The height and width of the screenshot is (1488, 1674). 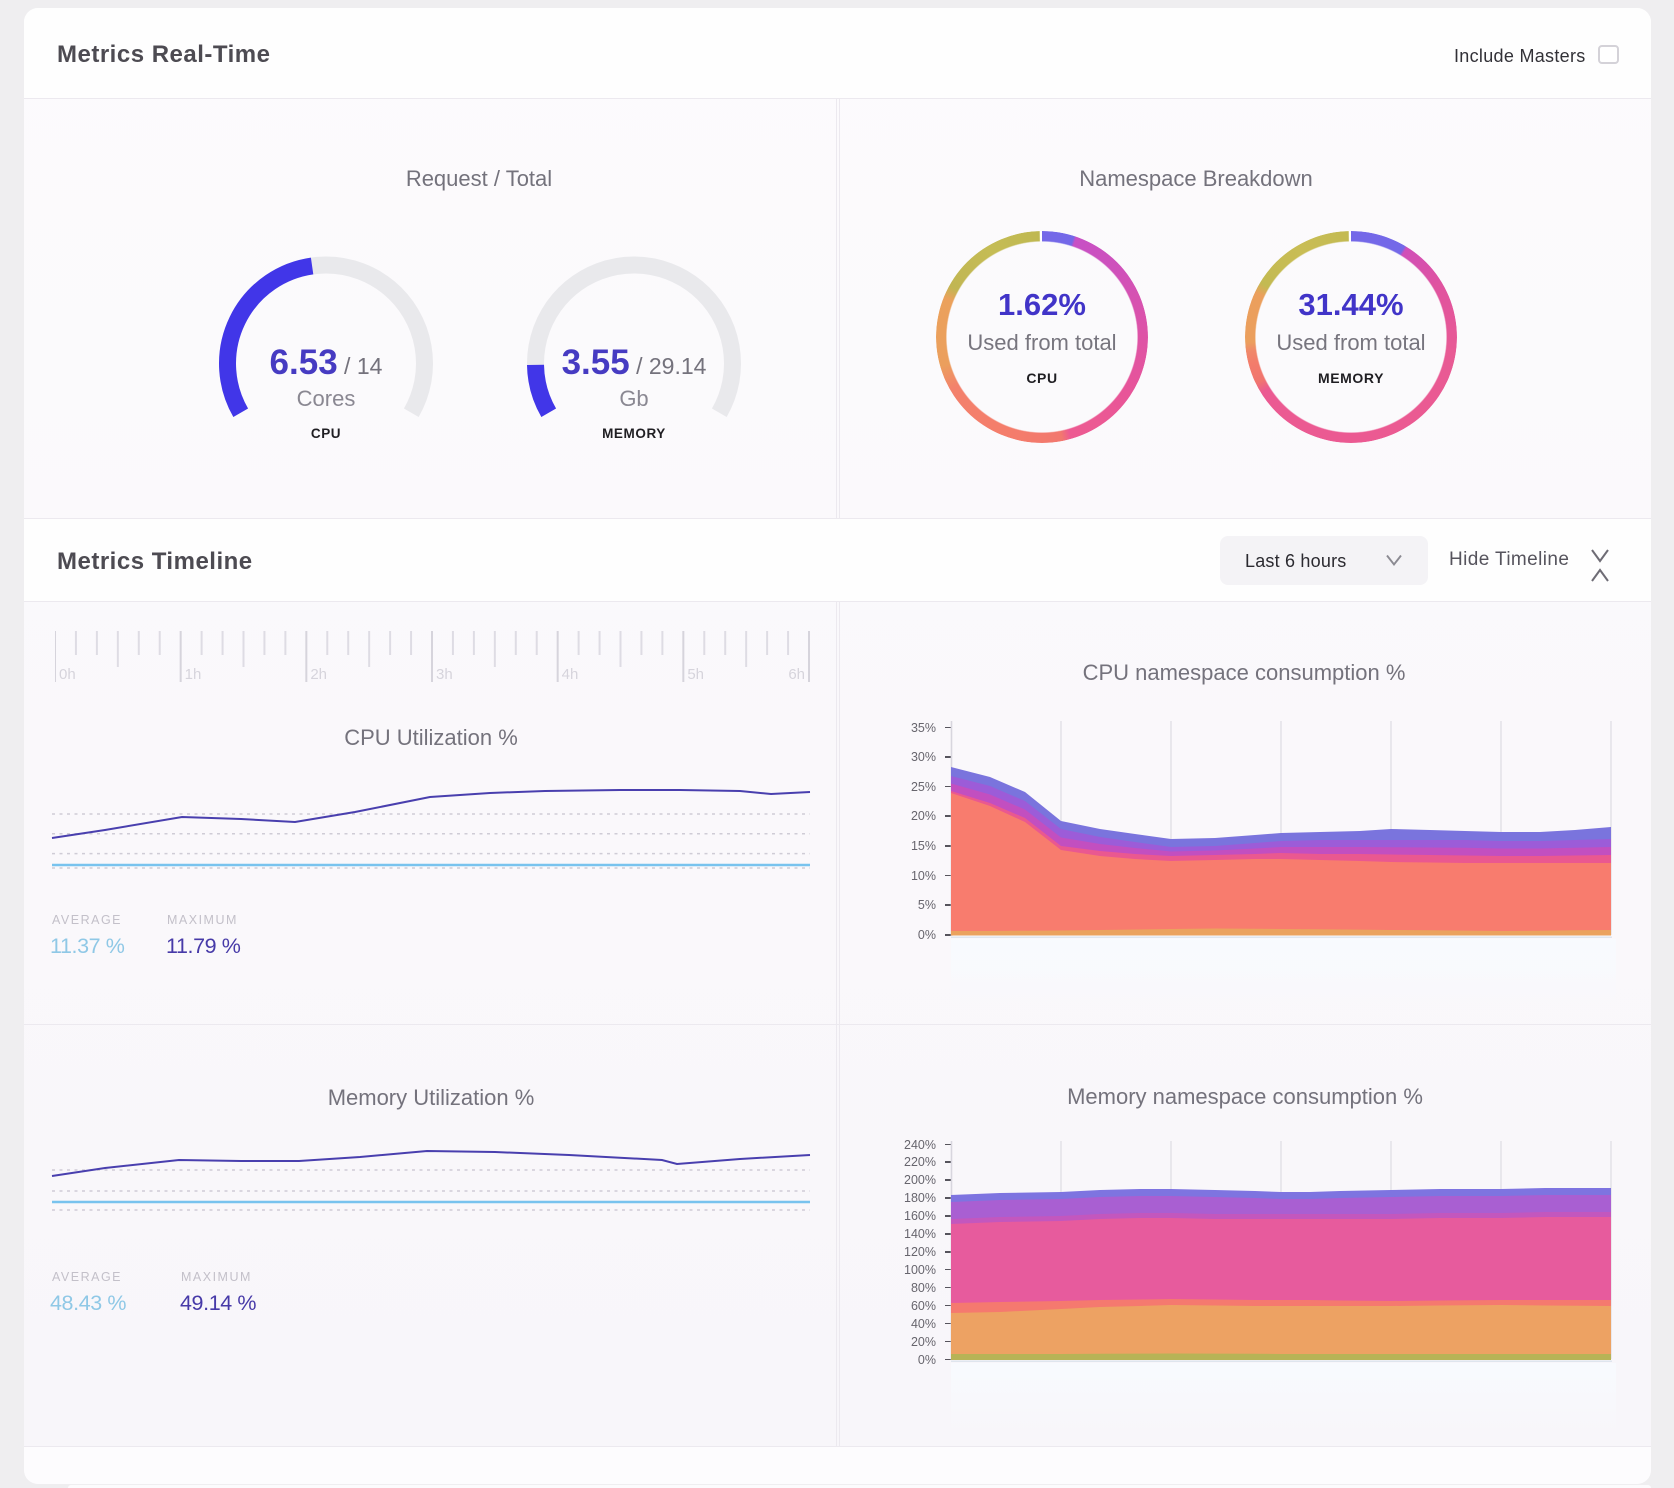 What do you see at coordinates (570, 674) in the screenshot?
I see `svg-text: 4h` at bounding box center [570, 674].